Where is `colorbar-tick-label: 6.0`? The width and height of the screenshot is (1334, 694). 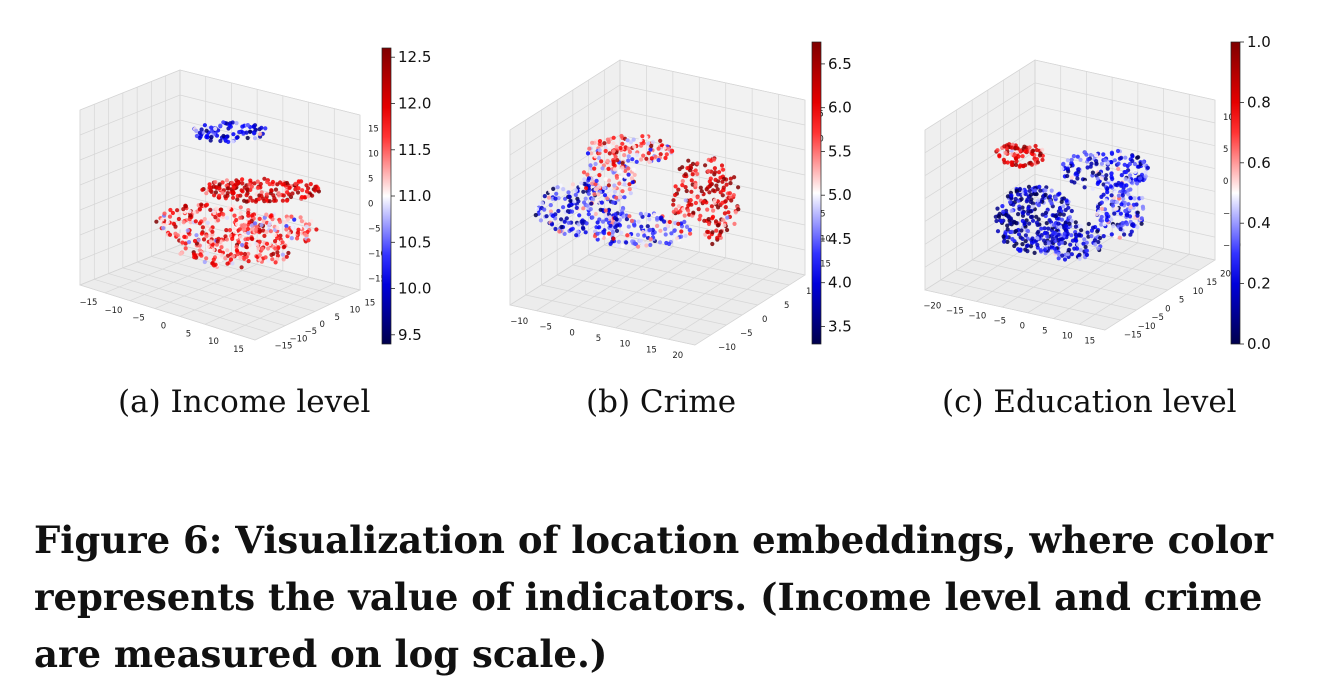
colorbar-tick-label: 6.0 is located at coordinates (840, 108).